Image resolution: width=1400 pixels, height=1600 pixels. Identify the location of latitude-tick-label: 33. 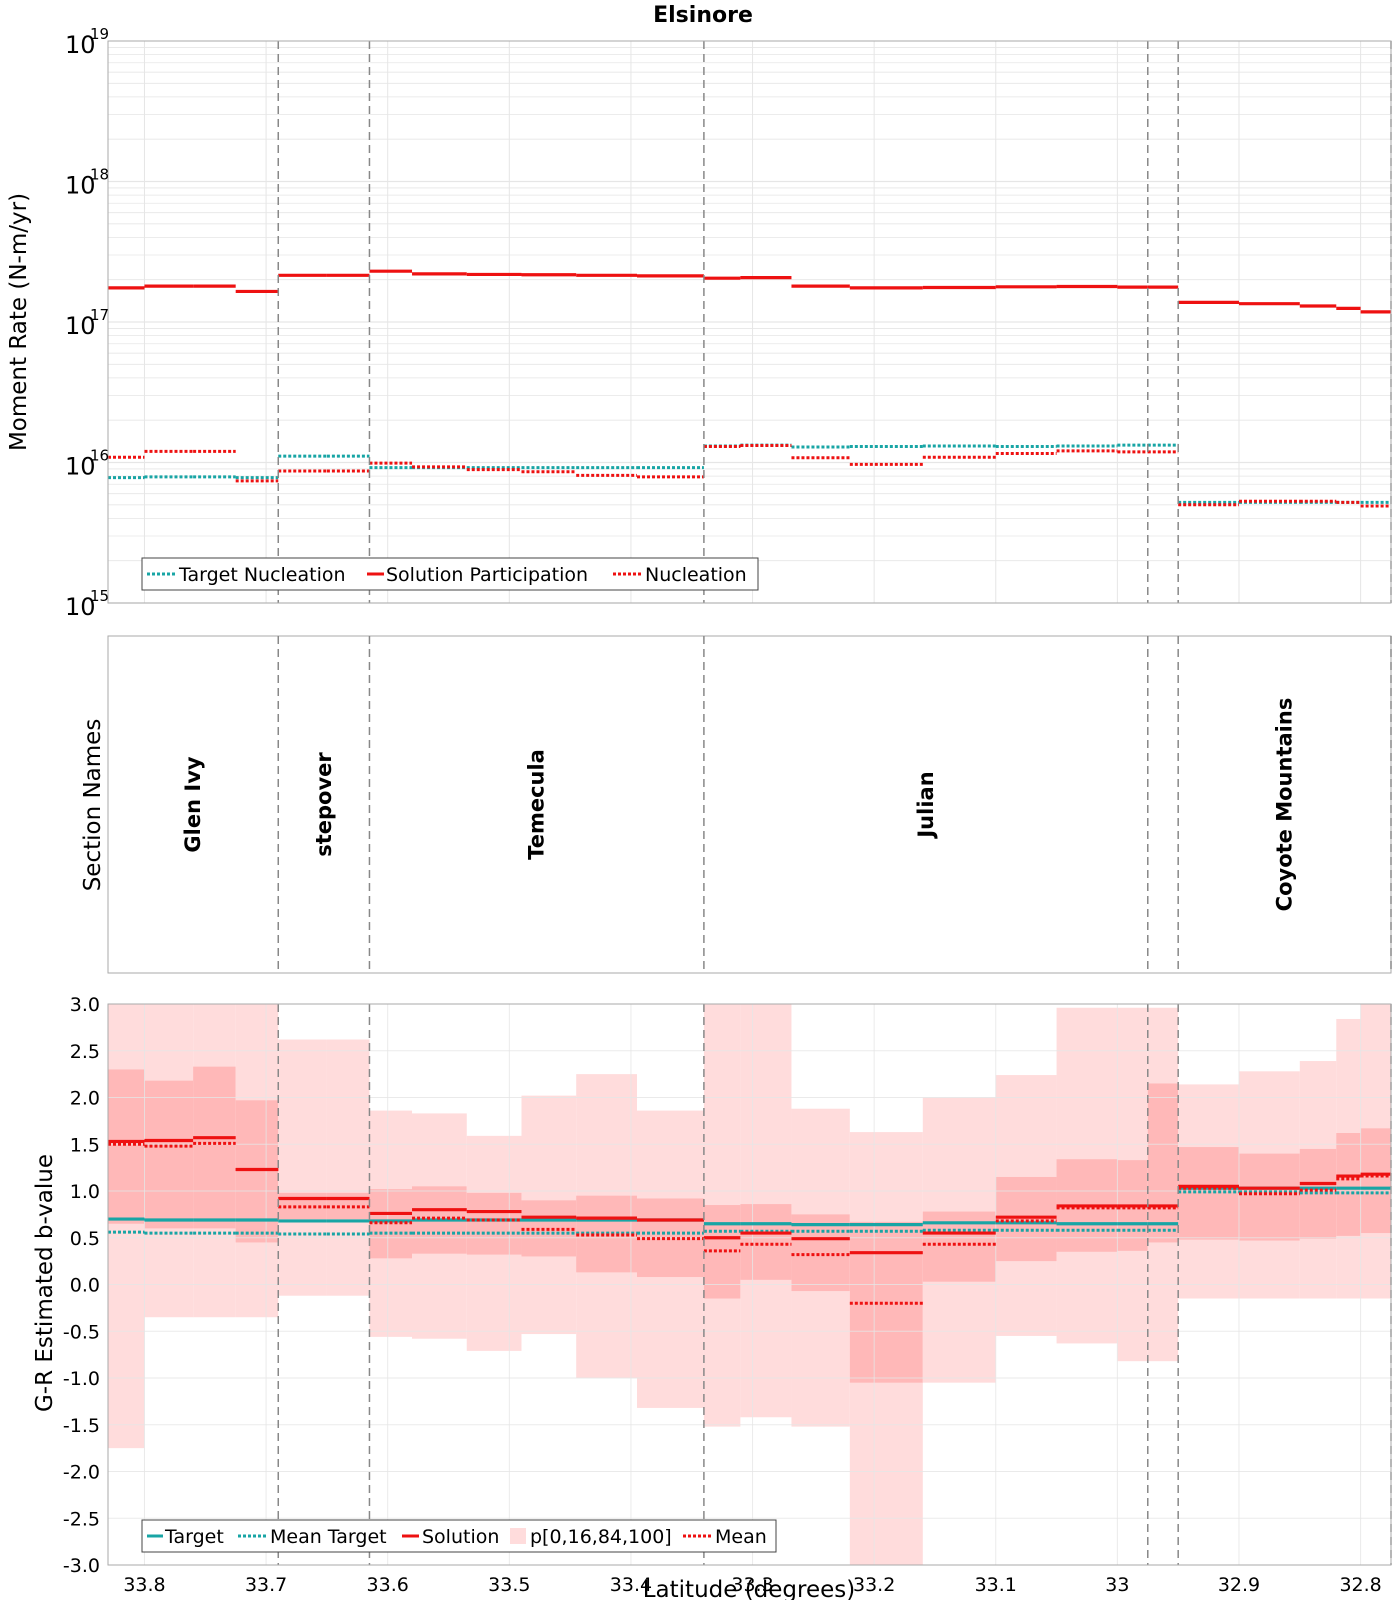
(1117, 1585).